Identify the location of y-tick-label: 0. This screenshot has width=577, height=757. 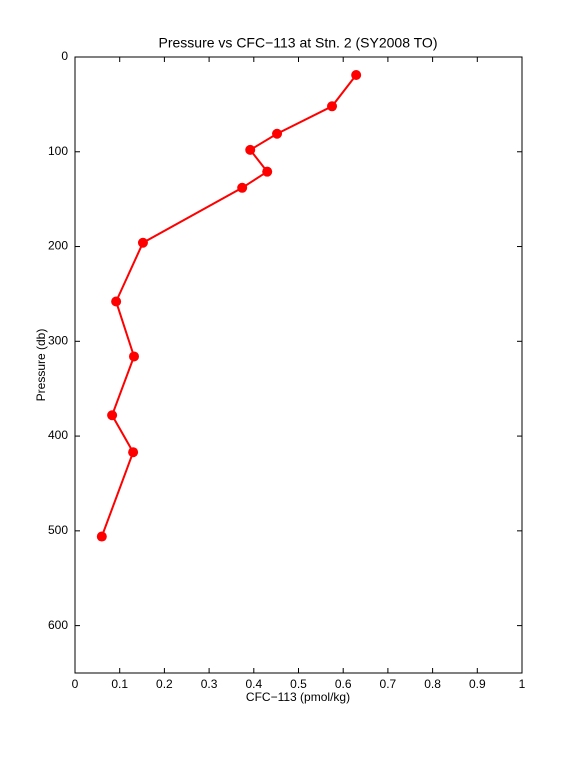
(64, 56).